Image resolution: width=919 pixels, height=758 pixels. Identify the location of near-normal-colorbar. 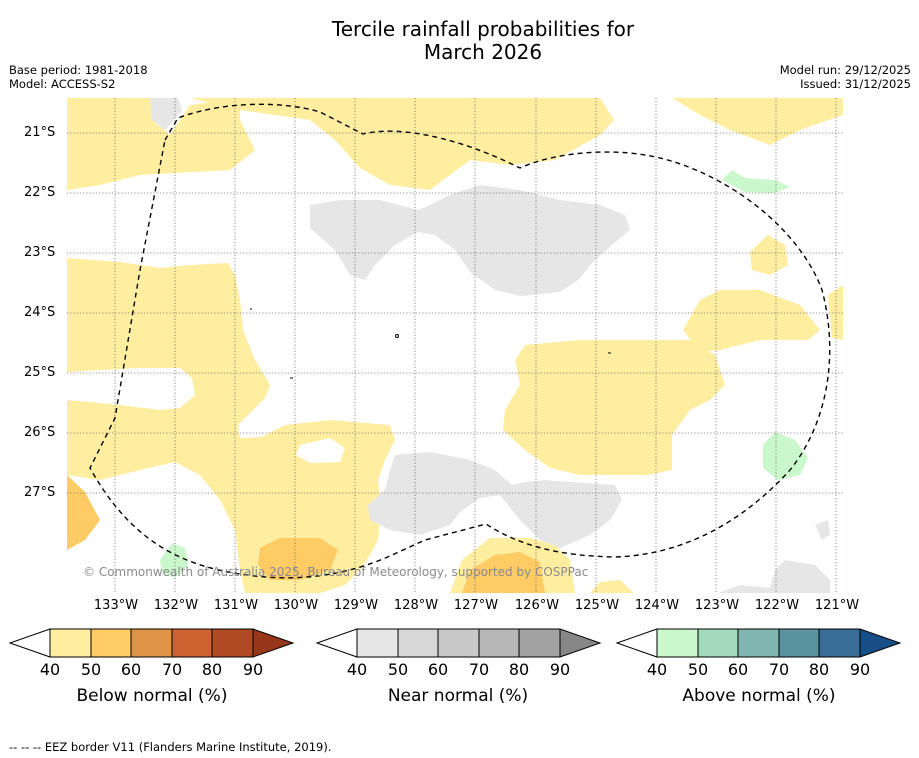
(458, 643).